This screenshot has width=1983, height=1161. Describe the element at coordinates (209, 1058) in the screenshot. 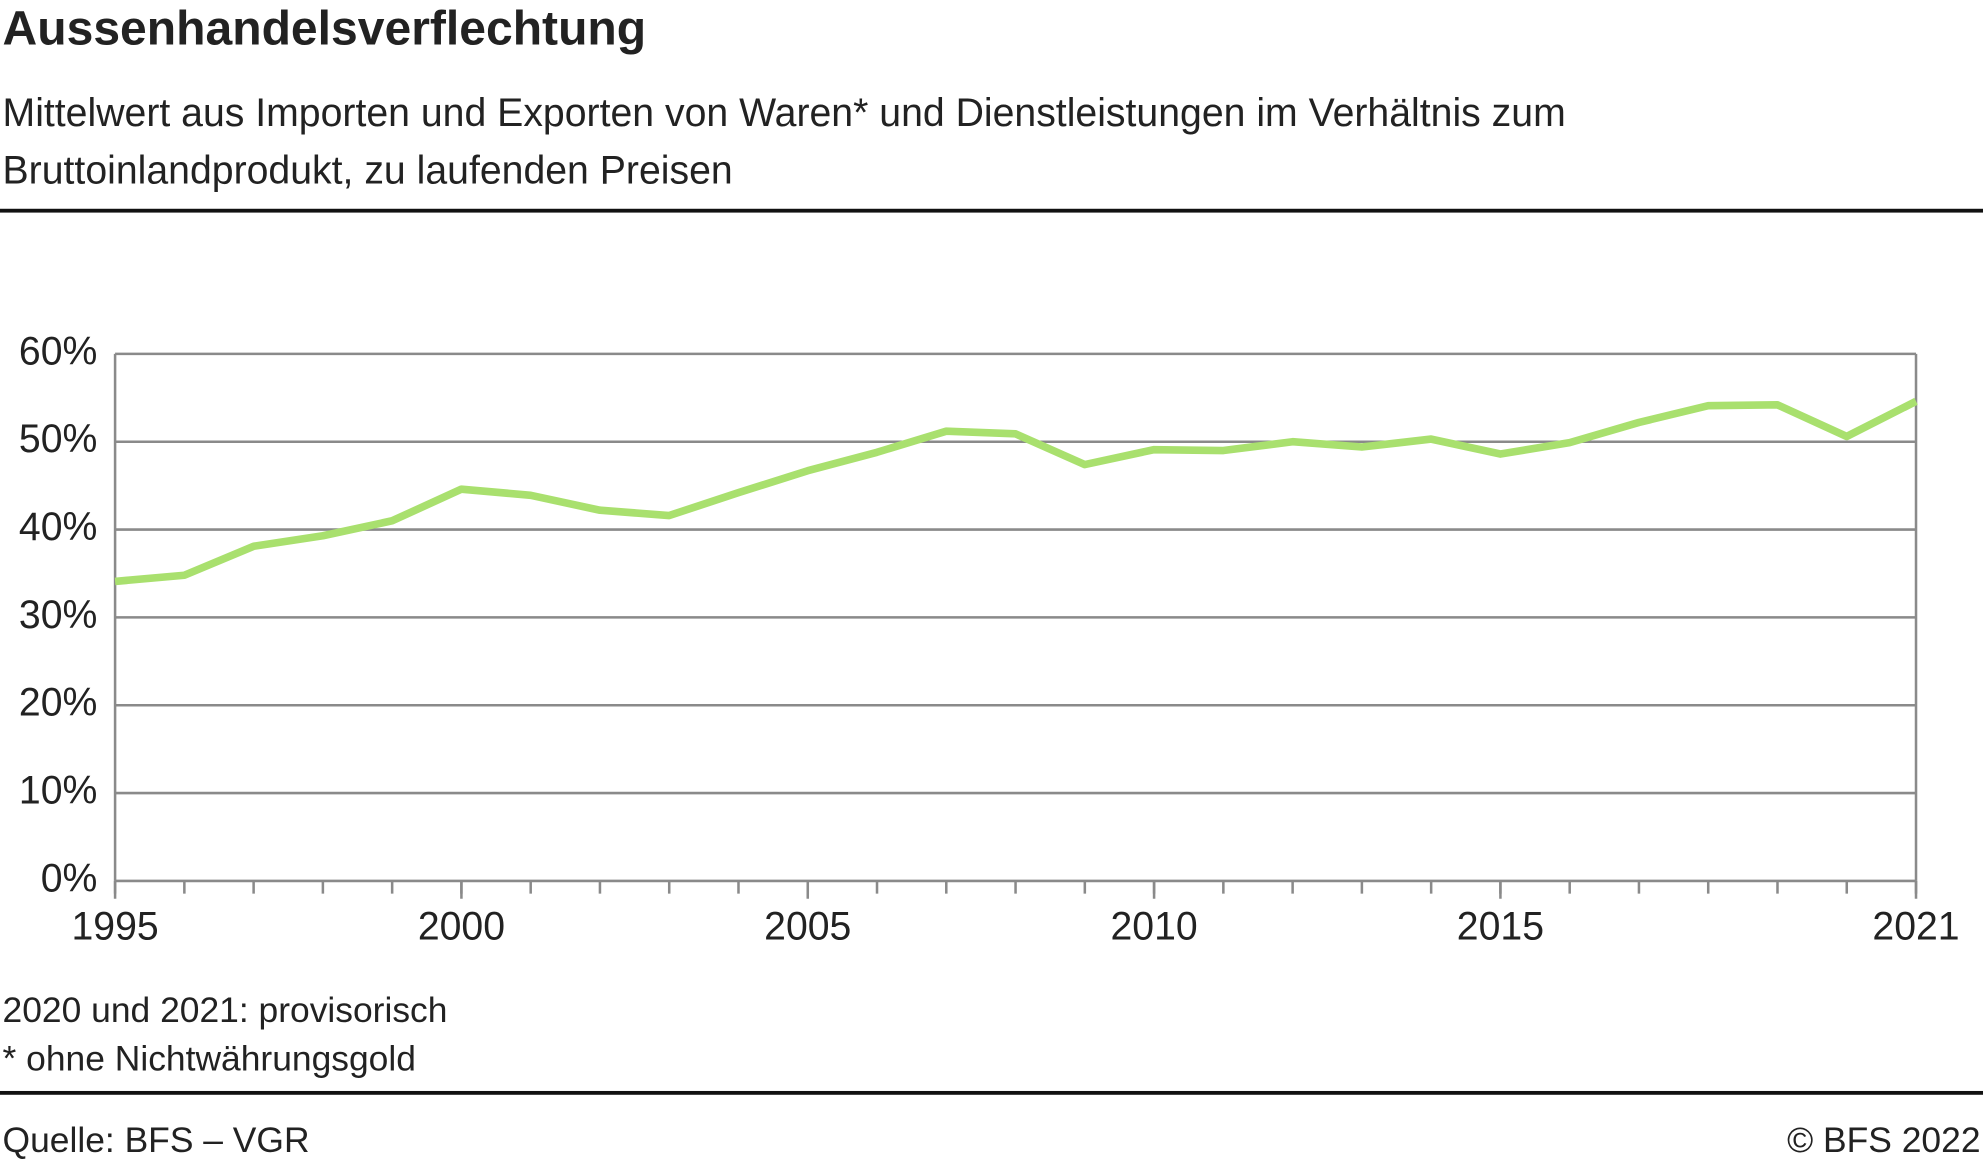

I see `note: * ohne Nichtwährungsgold` at that location.